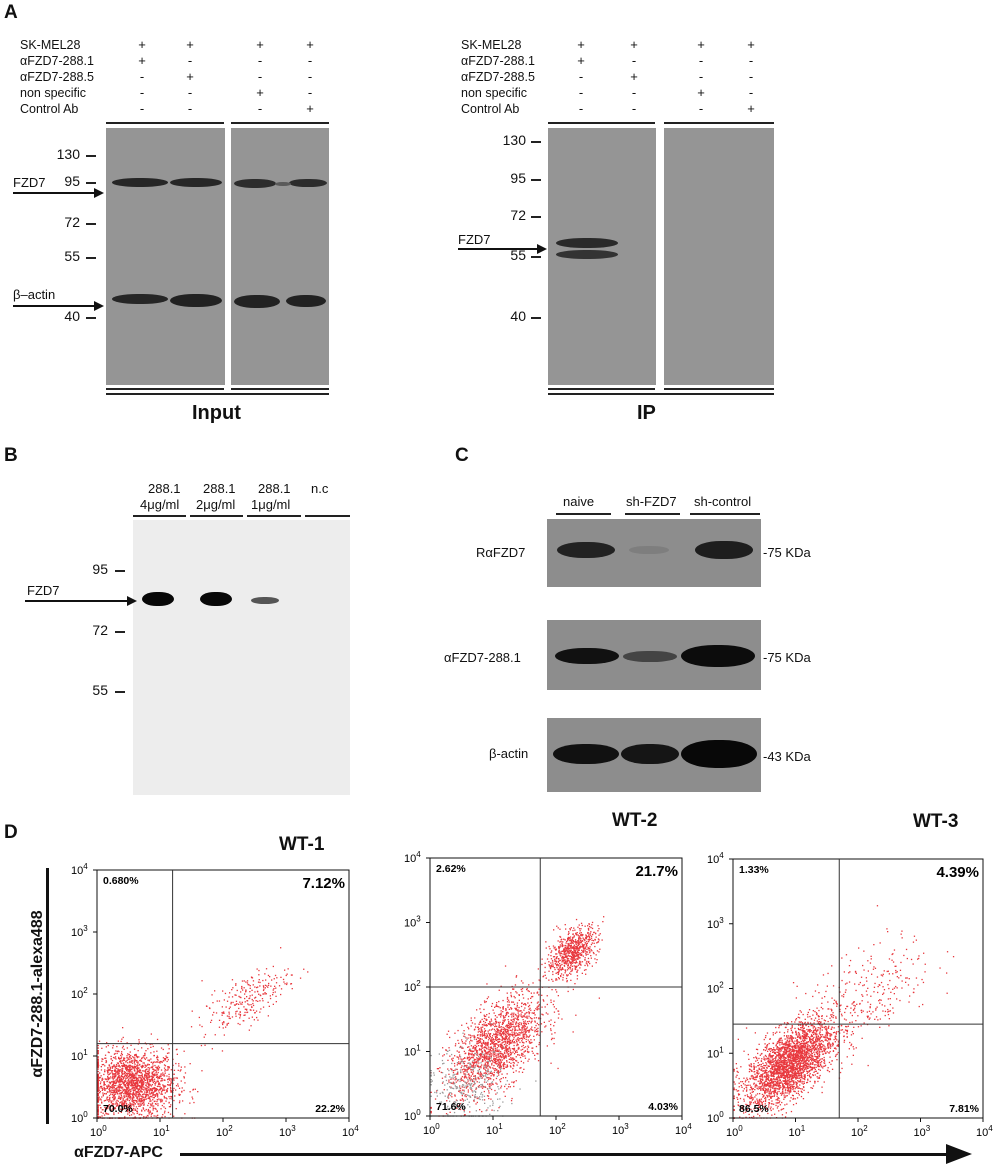 Image resolution: width=996 pixels, height=1165 pixels. Describe the element at coordinates (661, 394) in the screenshot. I see `ip-bottom-rule` at that location.